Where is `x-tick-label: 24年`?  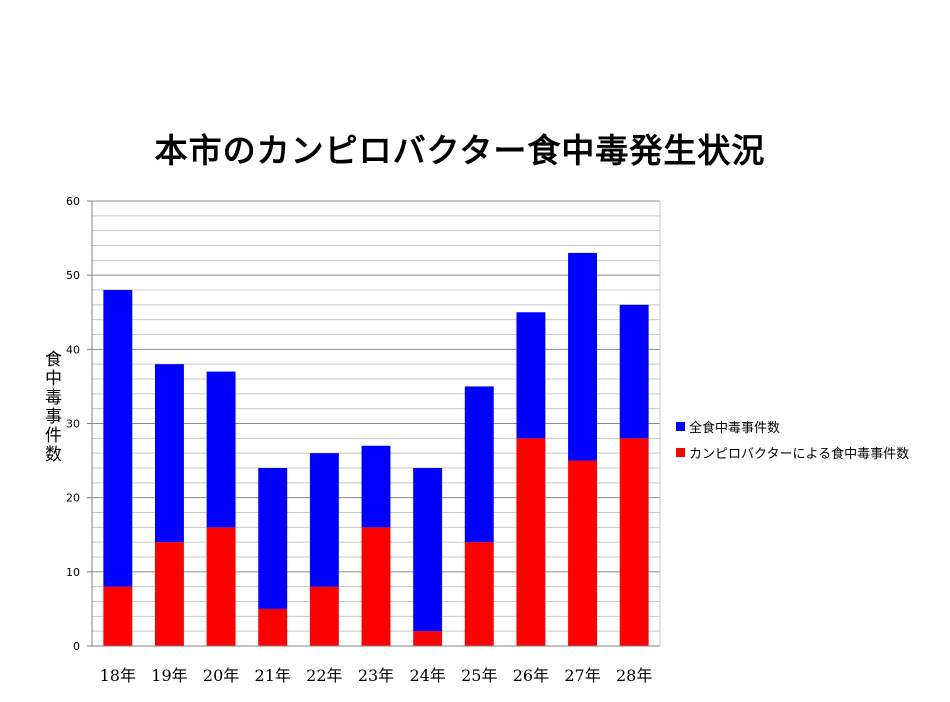
x-tick-label: 24年 is located at coordinates (427, 675).